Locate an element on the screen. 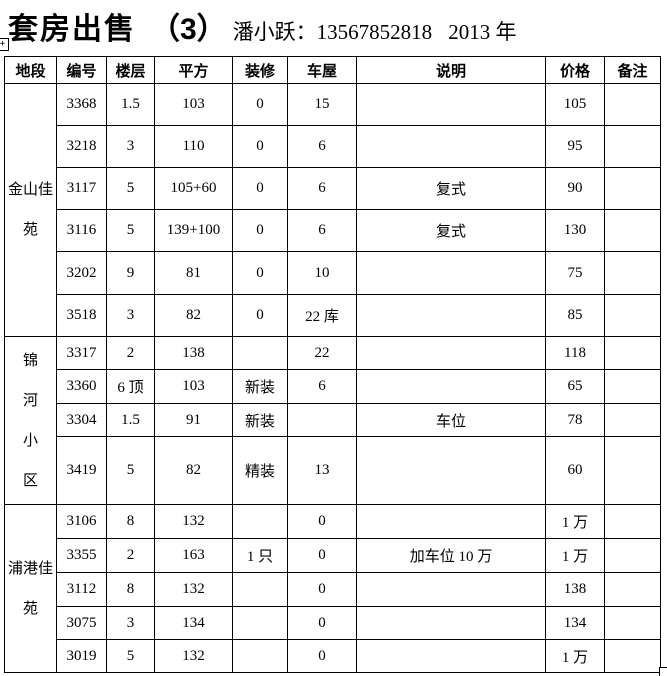 The image size is (667, 676). cell-location: 浦港佳 苑 is located at coordinates (30, 588).